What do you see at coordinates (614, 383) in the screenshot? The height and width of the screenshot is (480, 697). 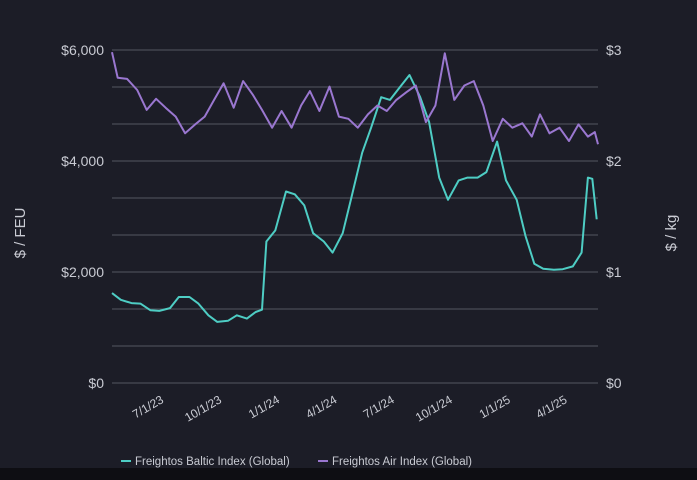 I see `y-right-tick-label: $0` at bounding box center [614, 383].